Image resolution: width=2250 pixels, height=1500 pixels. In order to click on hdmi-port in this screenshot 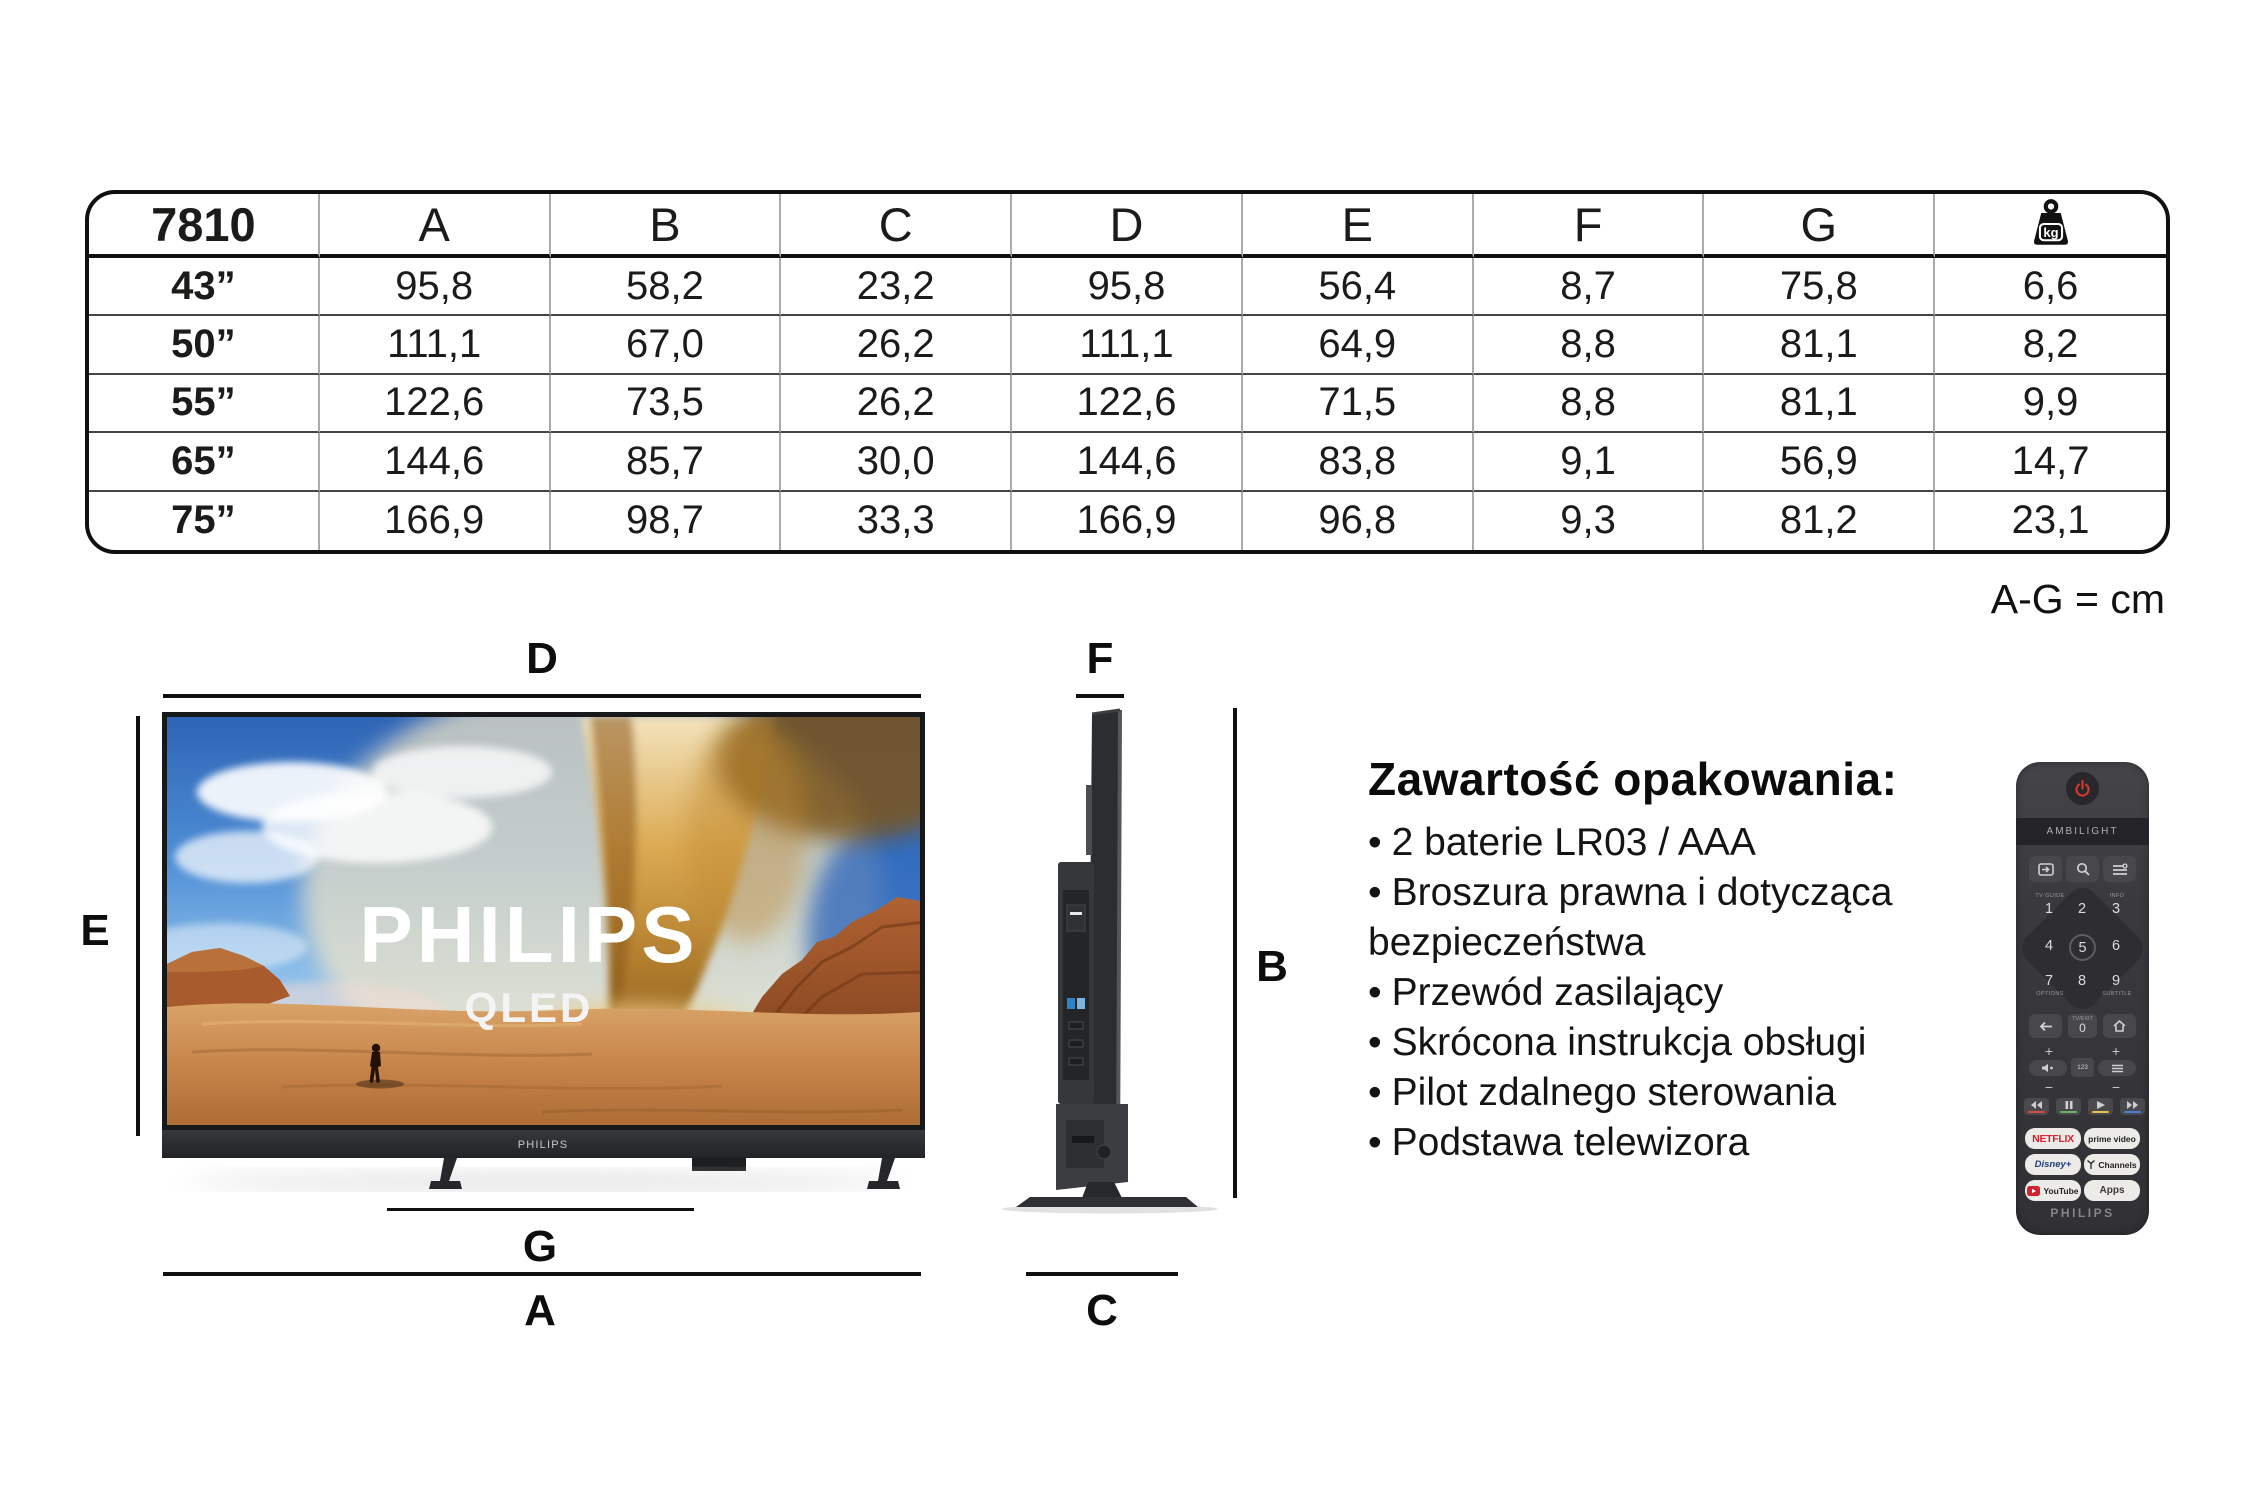, I will do `click(1076, 1025)`.